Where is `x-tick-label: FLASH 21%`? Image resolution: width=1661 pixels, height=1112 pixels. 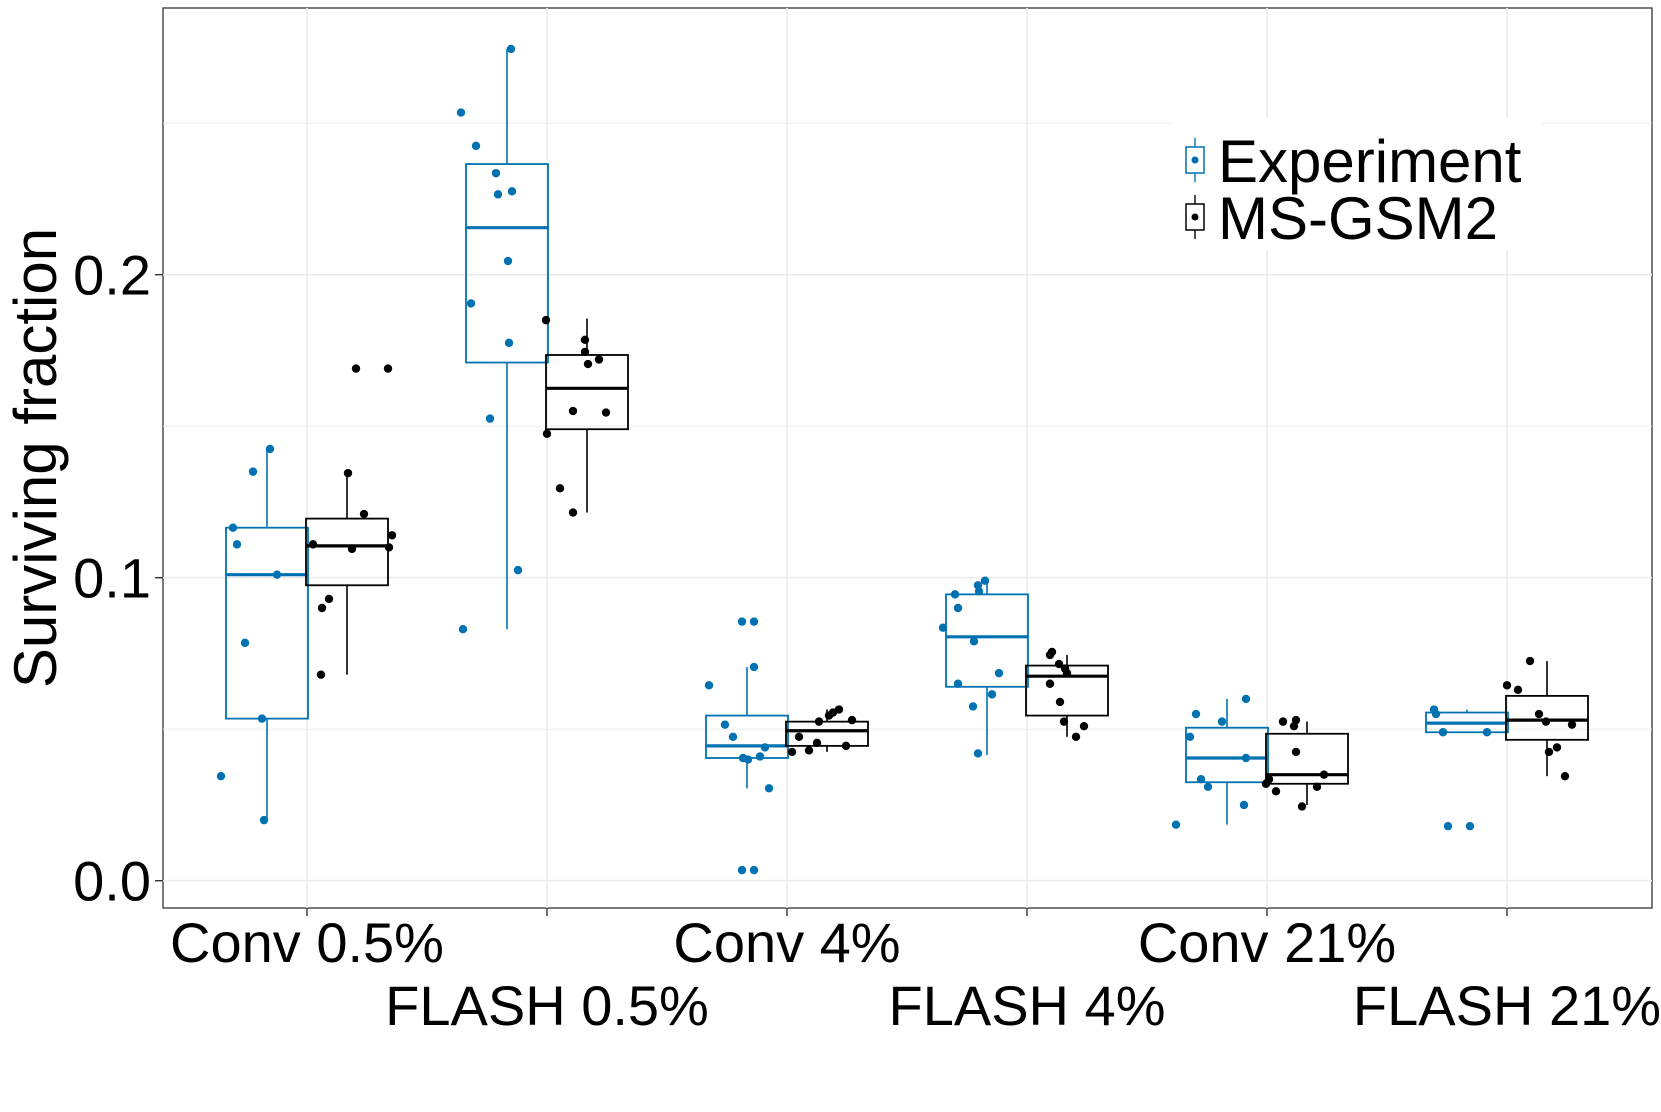
x-tick-label: FLASH 21% is located at coordinates (1507, 1005).